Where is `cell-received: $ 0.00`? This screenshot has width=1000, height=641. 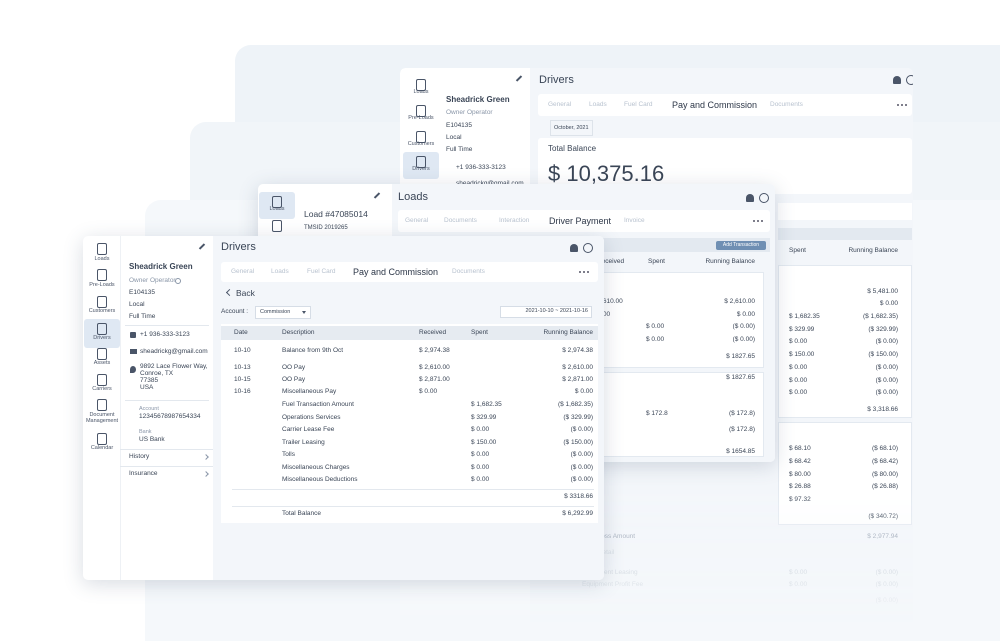
cell-received: $ 0.00 is located at coordinates (428, 391).